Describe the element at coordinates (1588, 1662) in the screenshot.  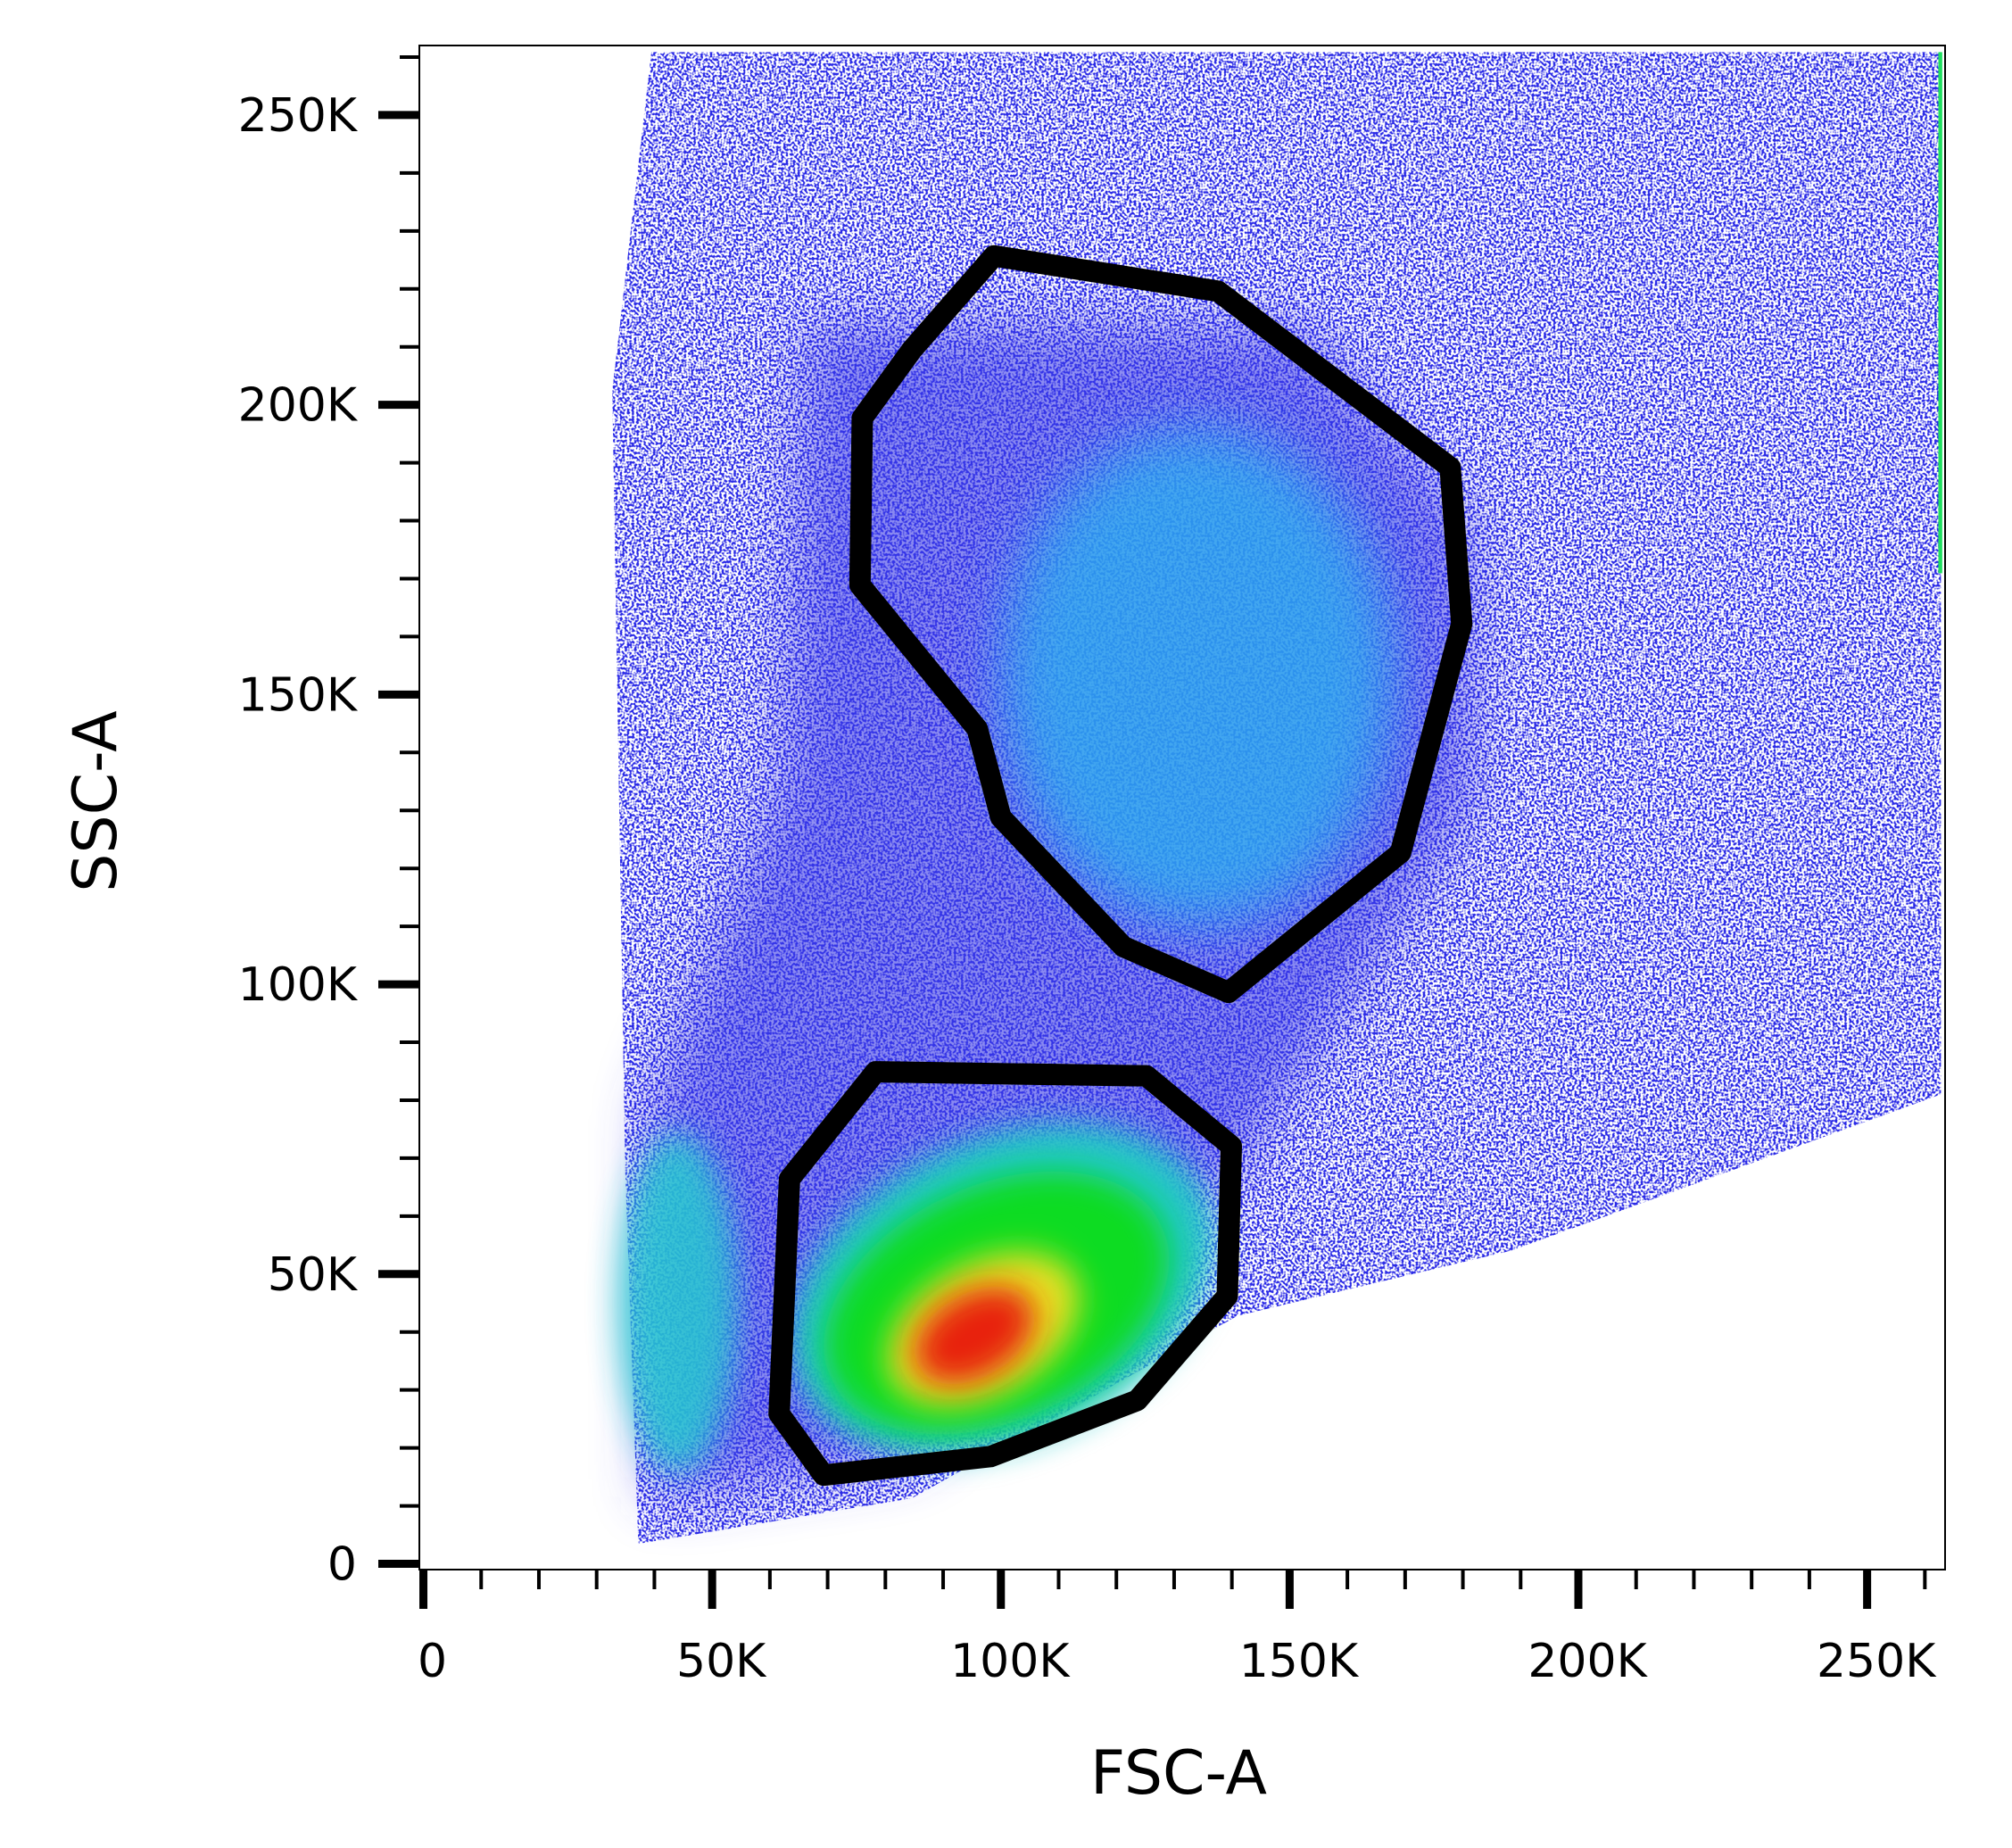
I see `x-tick-label: 200K` at that location.